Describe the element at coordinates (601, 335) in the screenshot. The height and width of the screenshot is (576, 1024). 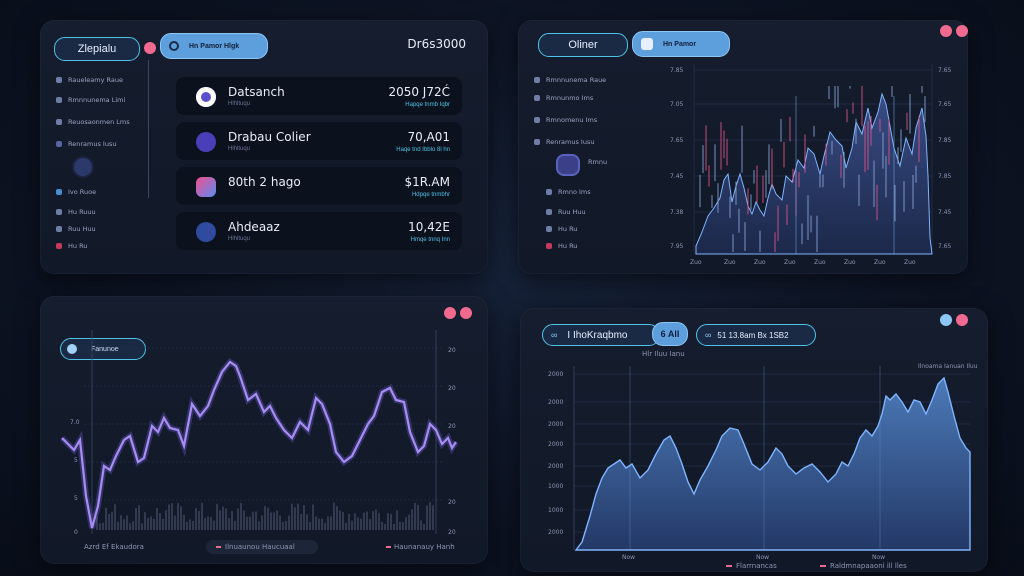
I see `area-title-pill: ∞ I IhoKraqbmo` at that location.